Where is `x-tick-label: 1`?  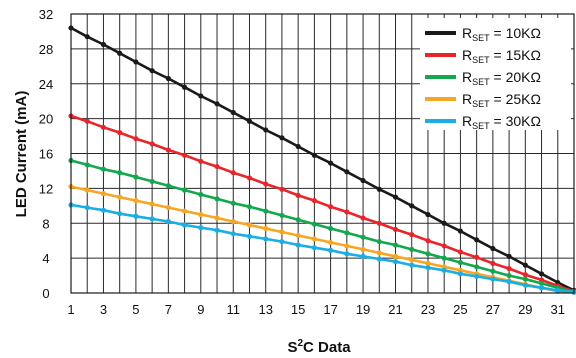 x-tick-label: 1 is located at coordinates (70, 309).